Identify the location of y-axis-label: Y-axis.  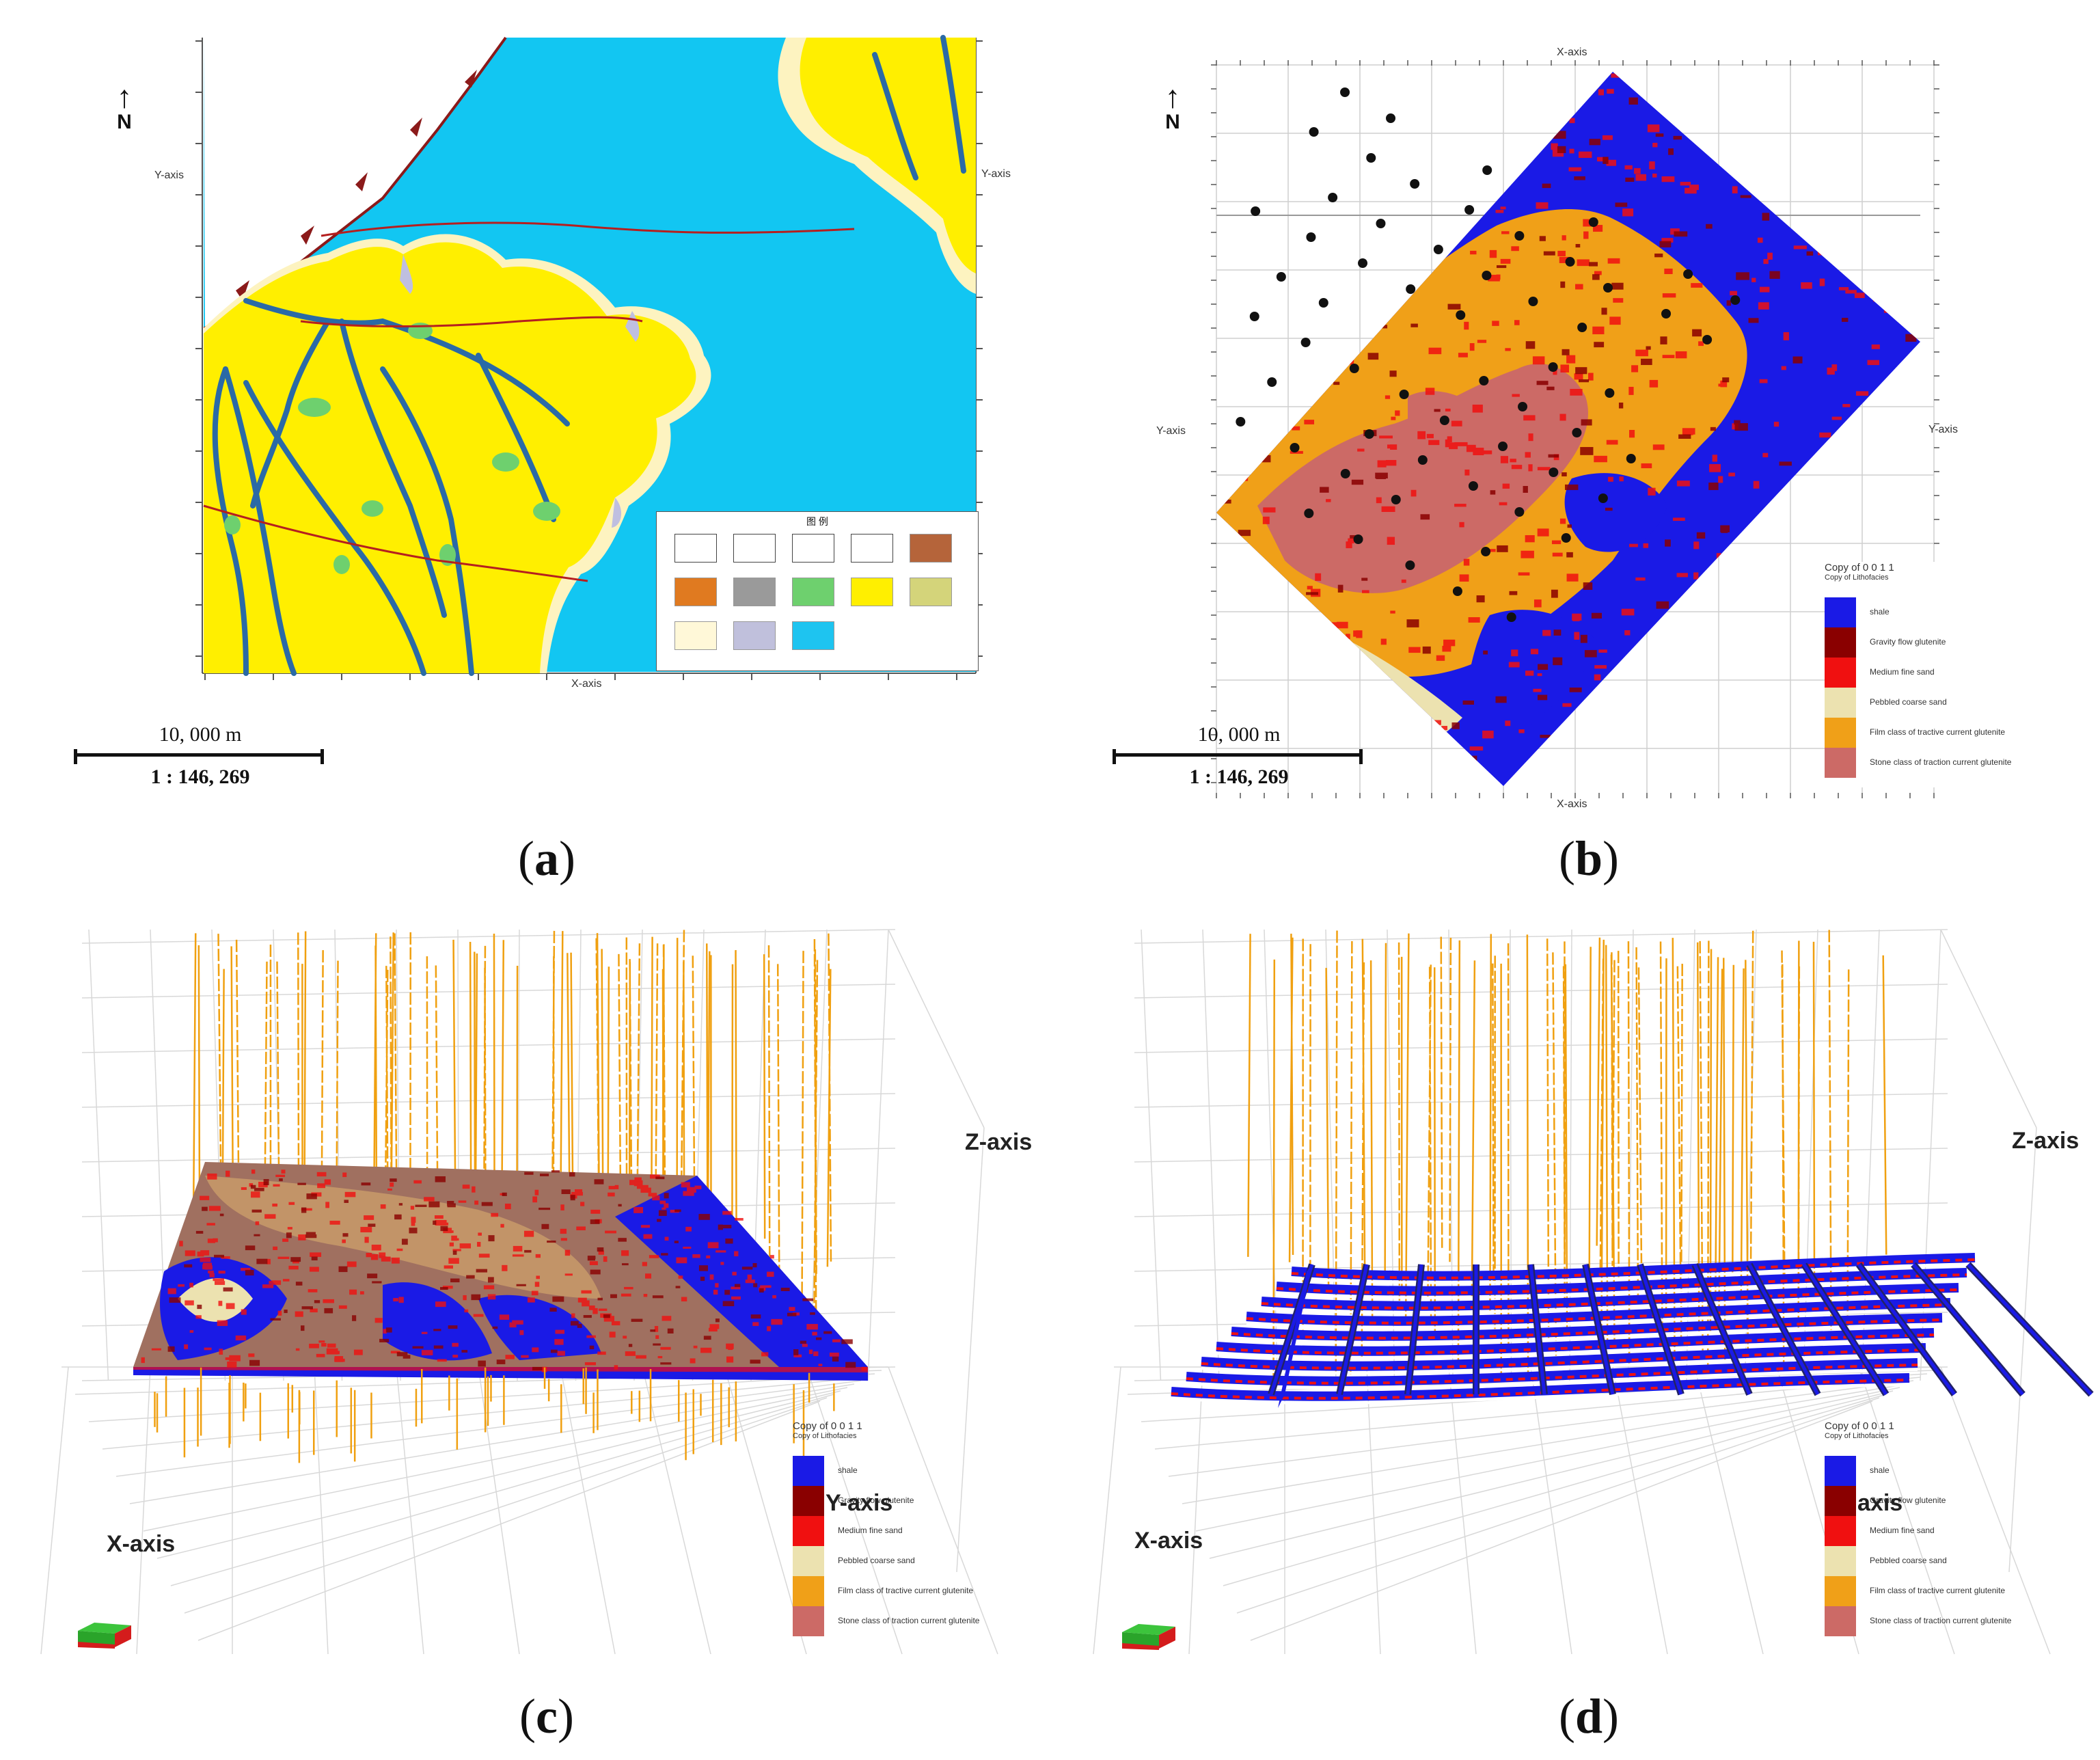
(860, 1503).